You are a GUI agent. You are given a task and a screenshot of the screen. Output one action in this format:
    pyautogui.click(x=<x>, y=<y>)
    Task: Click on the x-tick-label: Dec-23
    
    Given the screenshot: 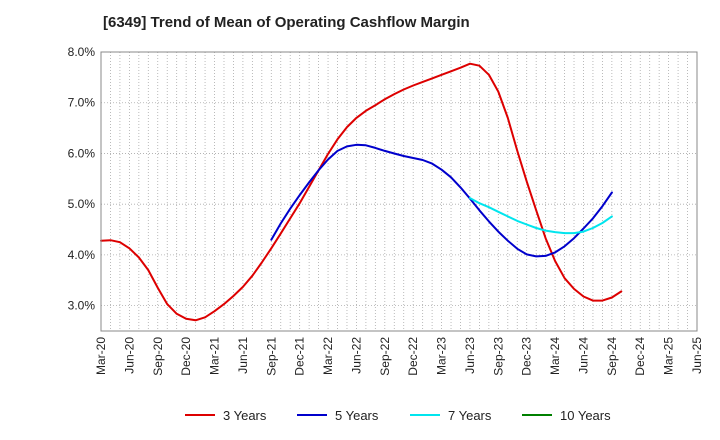 What is the action you would take?
    pyautogui.click(x=527, y=356)
    